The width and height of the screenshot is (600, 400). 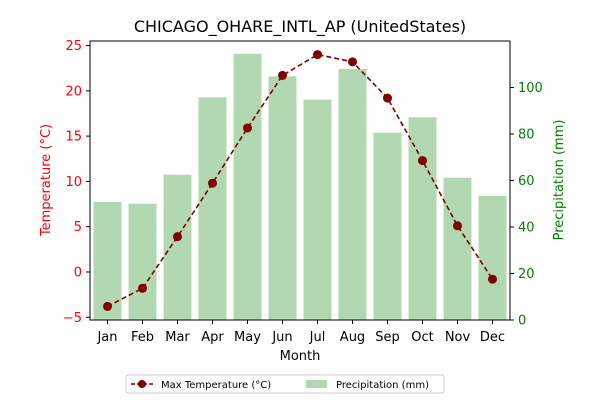 I want to click on x-tick-label-apr: Apr, so click(x=212, y=337).